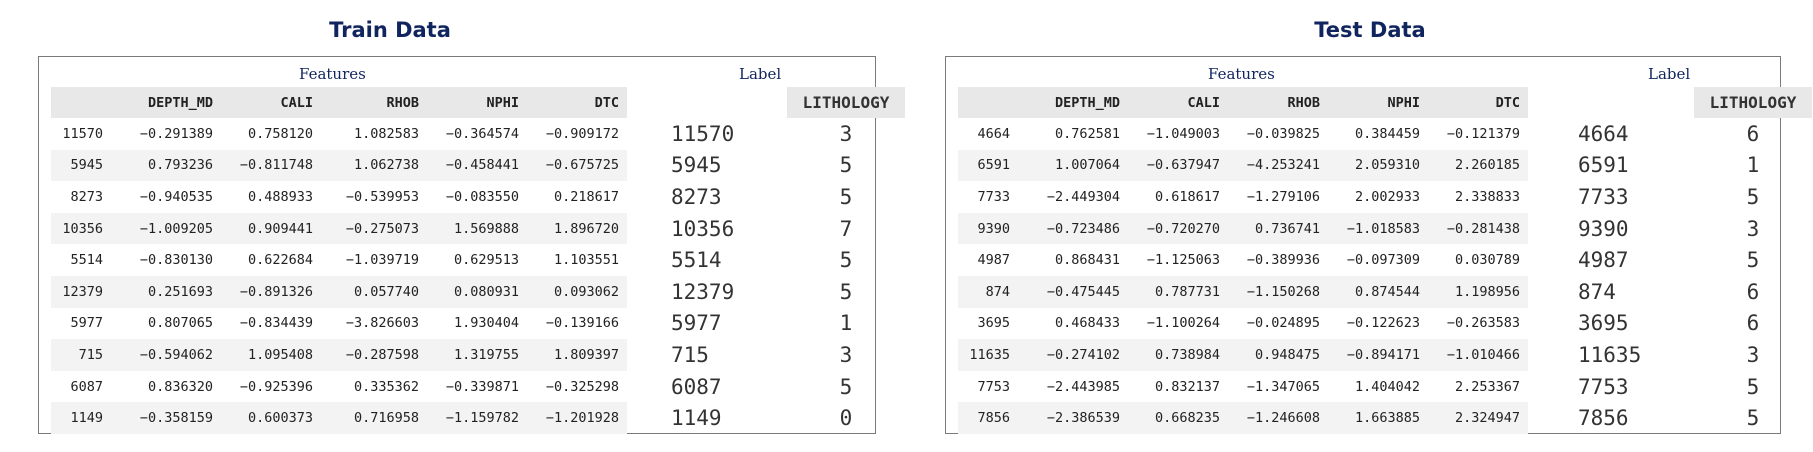 The image size is (1813, 452). What do you see at coordinates (180, 323) in the screenshot?
I see `table-cell: 0.807065` at bounding box center [180, 323].